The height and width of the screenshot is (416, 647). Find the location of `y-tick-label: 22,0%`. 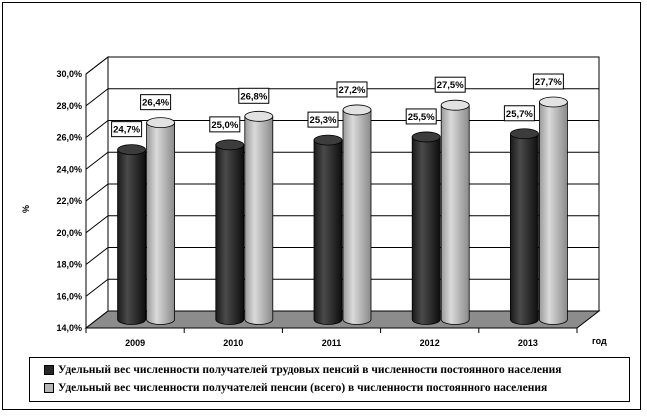

y-tick-label: 22,0% is located at coordinates (69, 201).